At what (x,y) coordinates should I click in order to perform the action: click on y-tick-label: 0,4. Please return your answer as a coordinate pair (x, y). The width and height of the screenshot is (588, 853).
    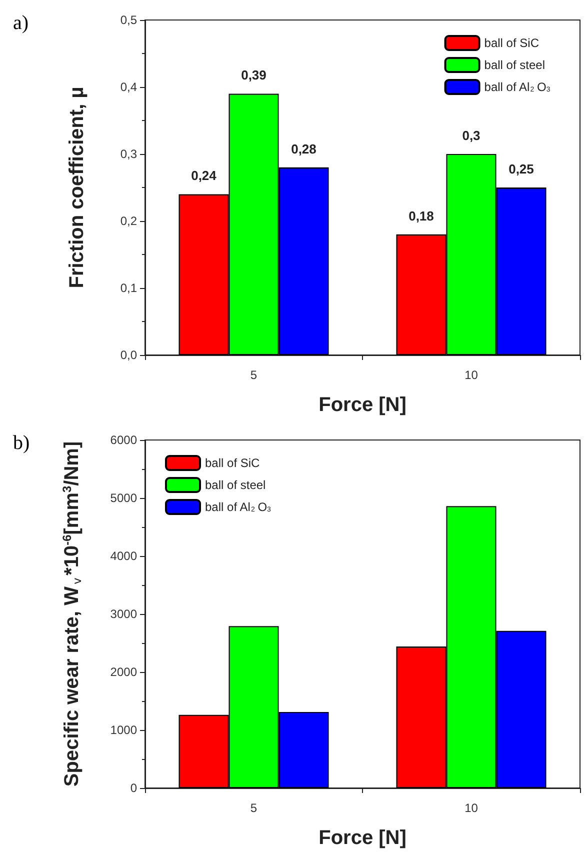
    Looking at the image, I should click on (129, 87).